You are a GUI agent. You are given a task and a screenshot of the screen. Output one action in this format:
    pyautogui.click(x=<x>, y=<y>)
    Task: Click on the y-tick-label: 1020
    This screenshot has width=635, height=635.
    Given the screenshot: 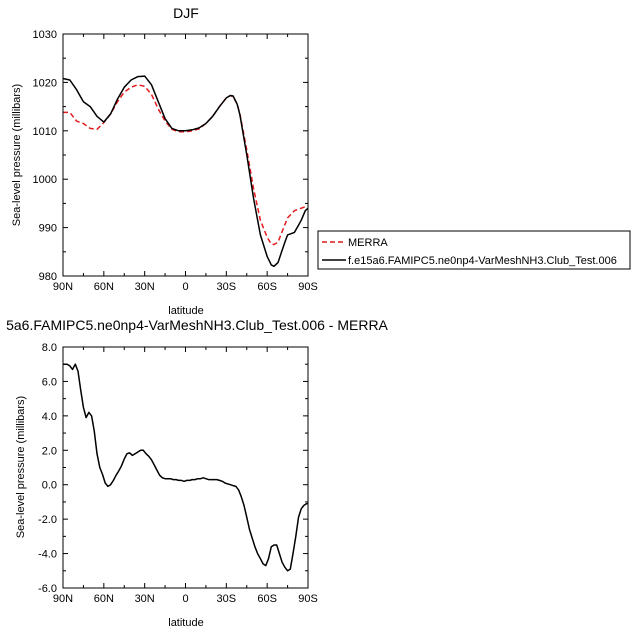 What is the action you would take?
    pyautogui.click(x=45, y=83)
    